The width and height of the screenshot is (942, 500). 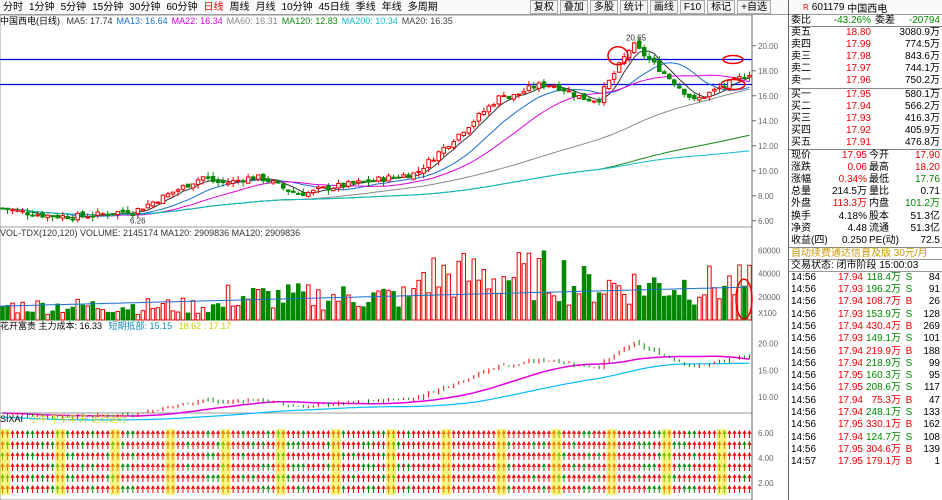 I want to click on tab-period: 10分钟, so click(x=297, y=7).